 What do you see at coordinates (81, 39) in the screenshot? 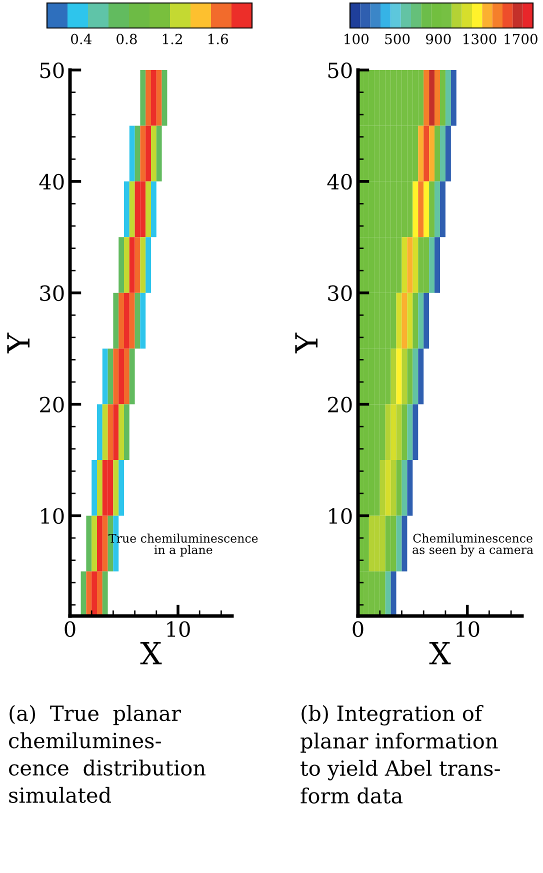
I see `color-bar-label: 0.4` at bounding box center [81, 39].